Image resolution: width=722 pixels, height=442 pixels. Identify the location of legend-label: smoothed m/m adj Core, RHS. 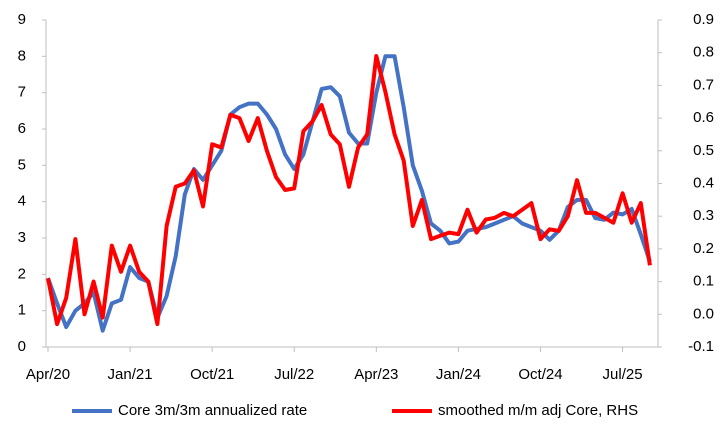
(538, 410).